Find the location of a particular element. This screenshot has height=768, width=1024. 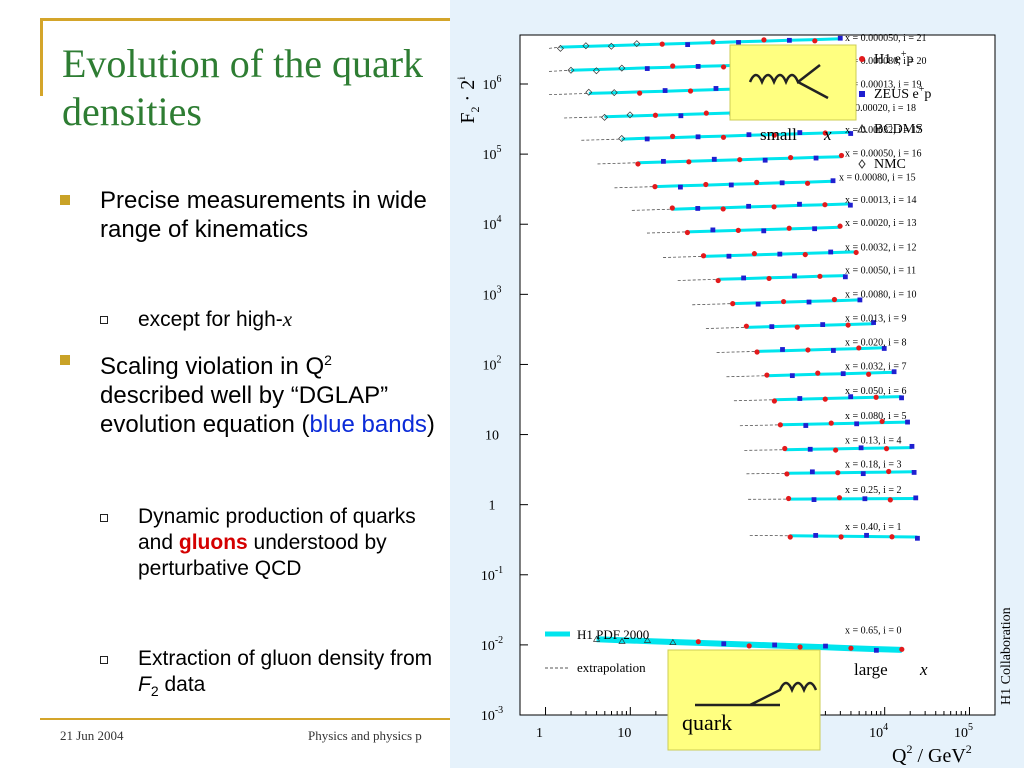

quark-gluon-icon is located at coordinates (756, 694).